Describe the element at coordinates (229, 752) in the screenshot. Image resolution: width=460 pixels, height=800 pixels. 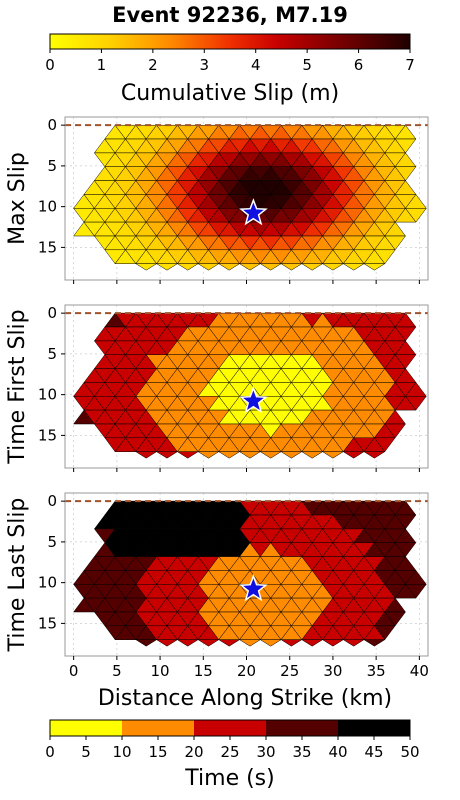
I see `time-colorbar-tick-label: 25` at that location.